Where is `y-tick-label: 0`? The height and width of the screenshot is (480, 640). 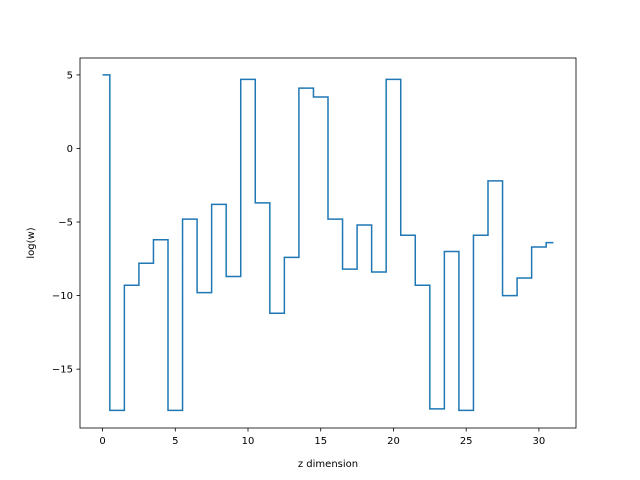 y-tick-label: 0 is located at coordinates (70, 149).